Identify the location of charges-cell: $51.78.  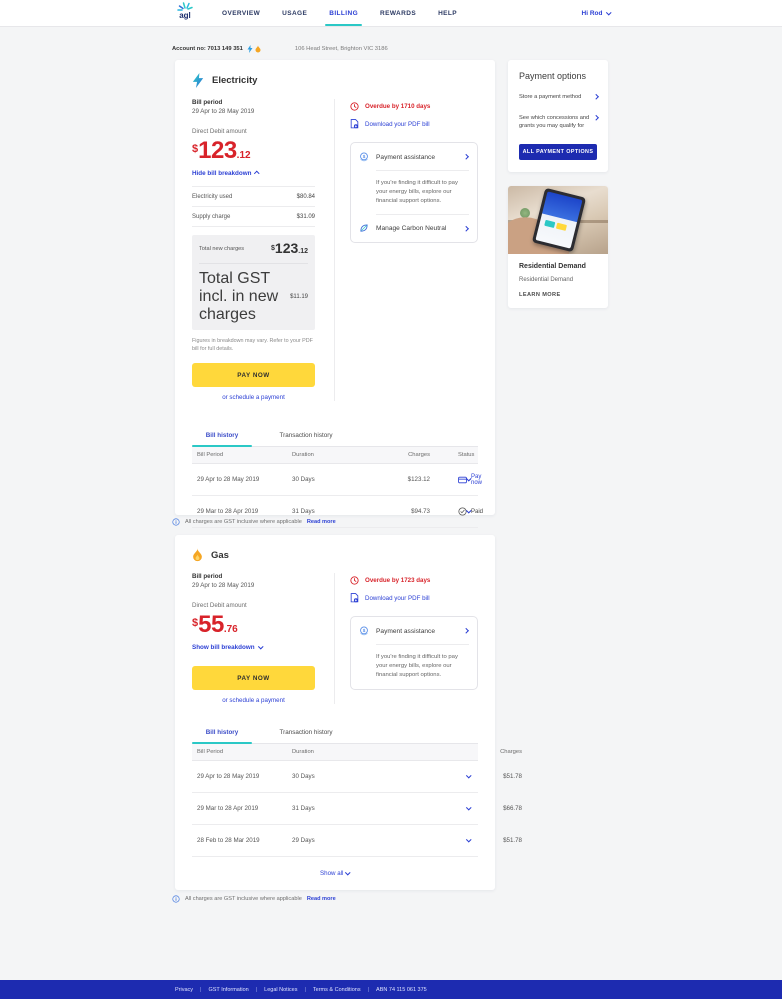
(512, 776).